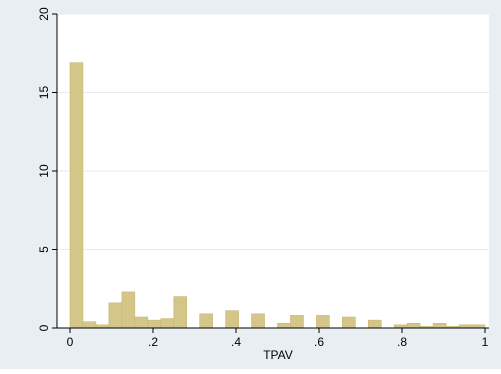  What do you see at coordinates (236, 342) in the screenshot?
I see `x-tick-label-2: .4` at bounding box center [236, 342].